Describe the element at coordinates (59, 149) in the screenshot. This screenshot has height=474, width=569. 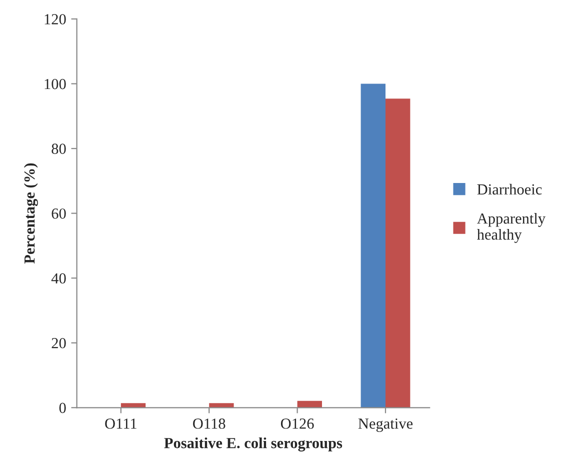
I see `y-tick-label: 80` at that location.